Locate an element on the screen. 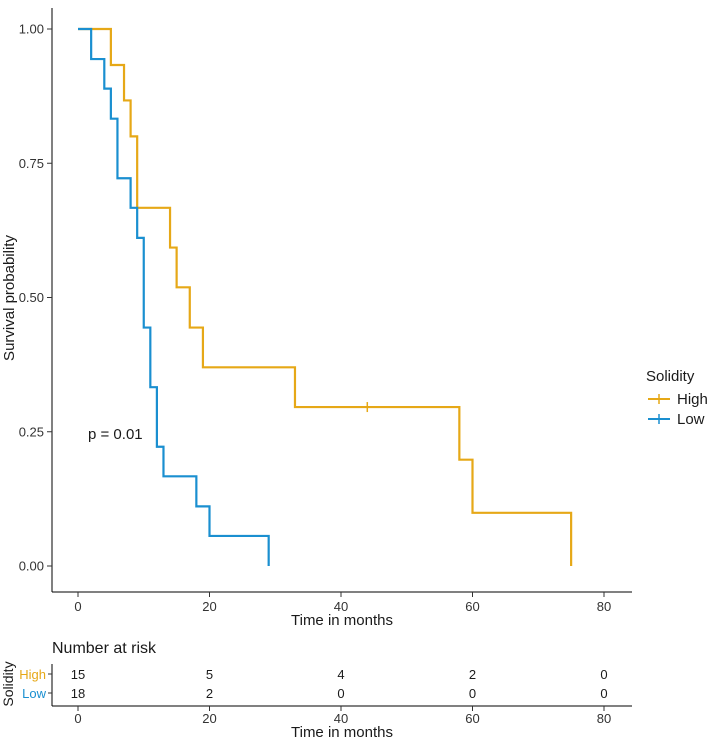 The image size is (708, 745). risk-x-tick-label: 40 is located at coordinates (341, 718).